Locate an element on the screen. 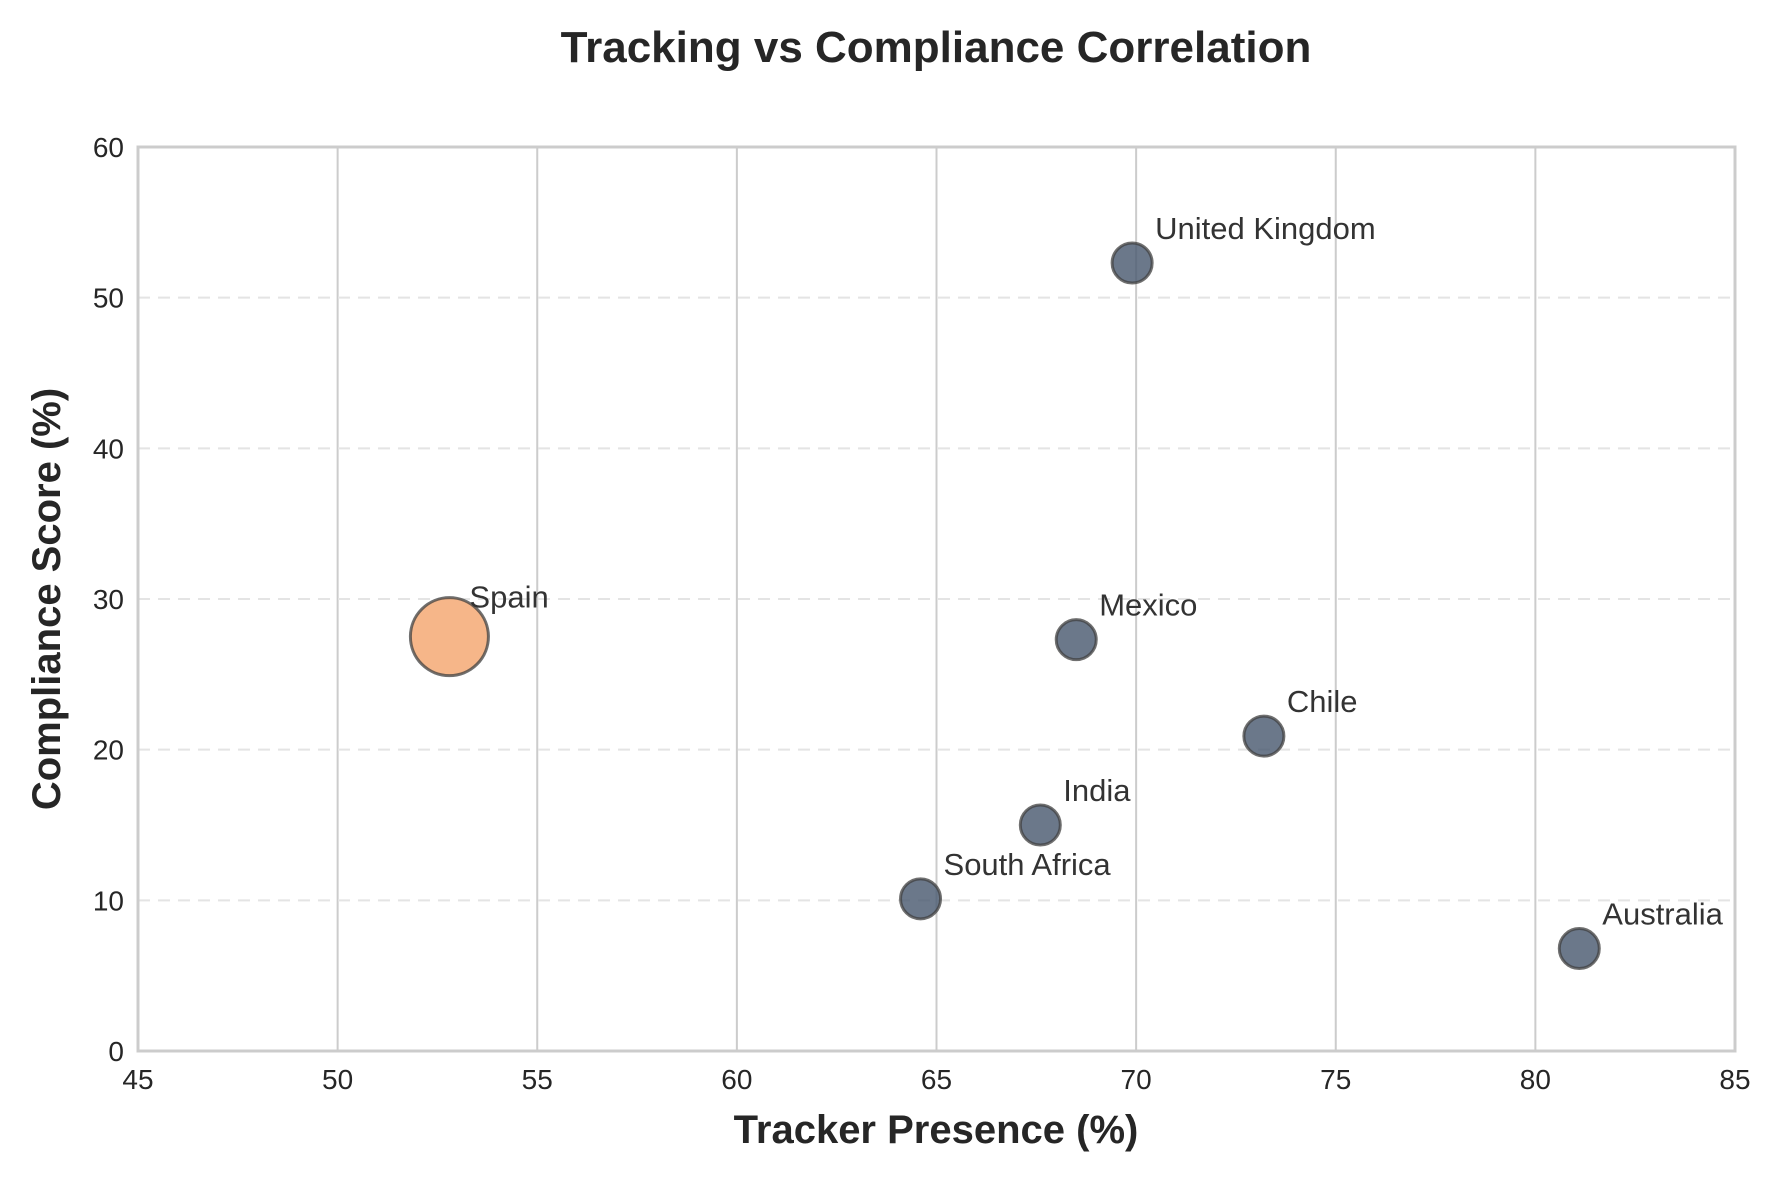  y-tick-label: 0 is located at coordinates (116, 1051).